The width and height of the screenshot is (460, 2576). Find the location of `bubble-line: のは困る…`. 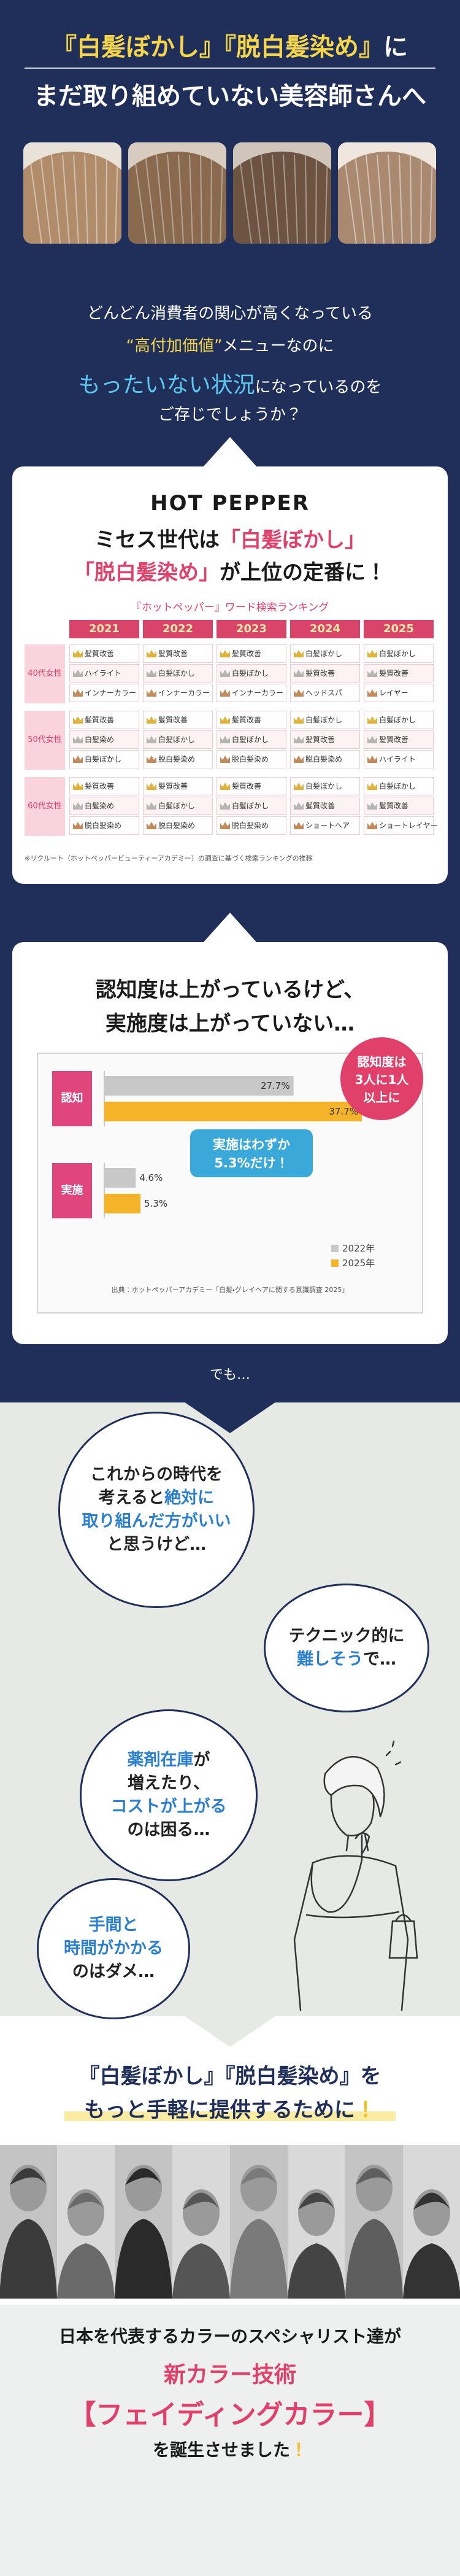

bubble-line: のは困る… is located at coordinates (169, 1830).